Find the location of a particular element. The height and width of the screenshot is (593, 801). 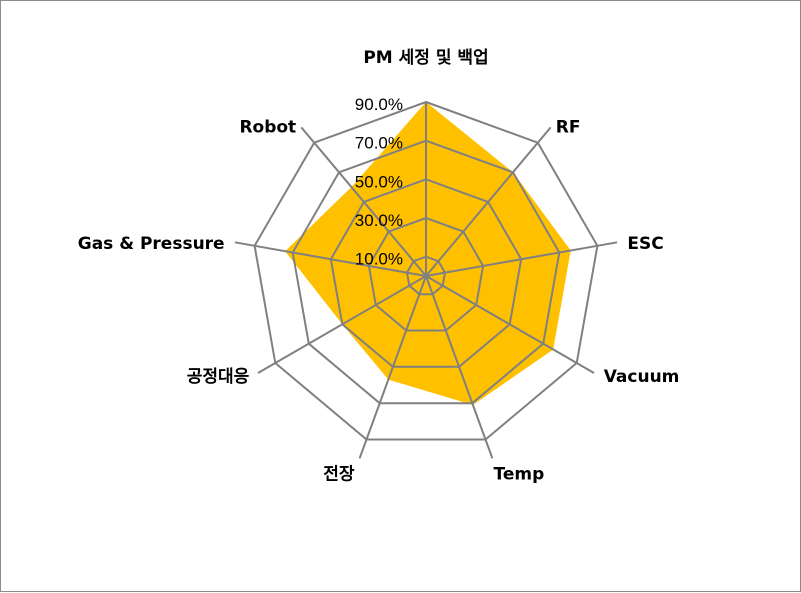

radial-tick-label: 30.0% is located at coordinates (379, 220).